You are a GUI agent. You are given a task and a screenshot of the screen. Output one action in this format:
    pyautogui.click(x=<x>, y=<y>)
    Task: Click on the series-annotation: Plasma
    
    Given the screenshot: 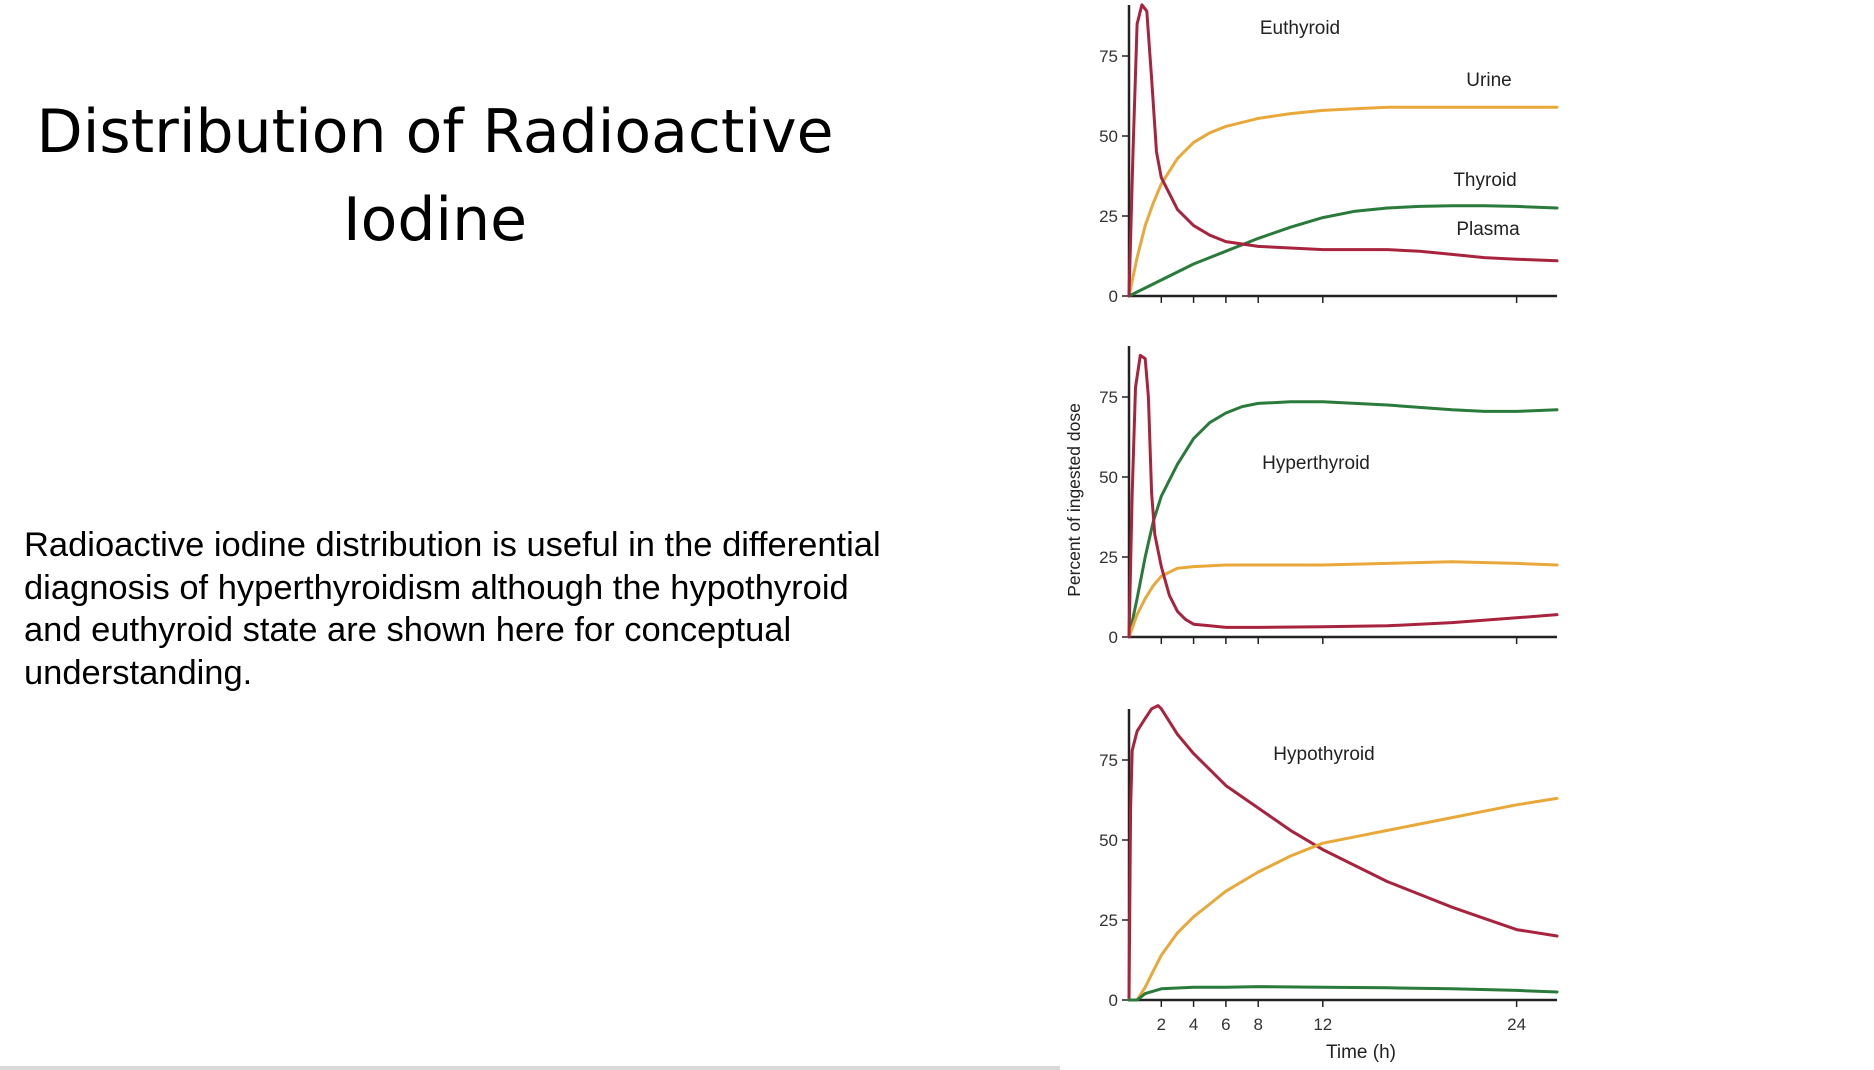 What is the action you would take?
    pyautogui.click(x=1488, y=229)
    